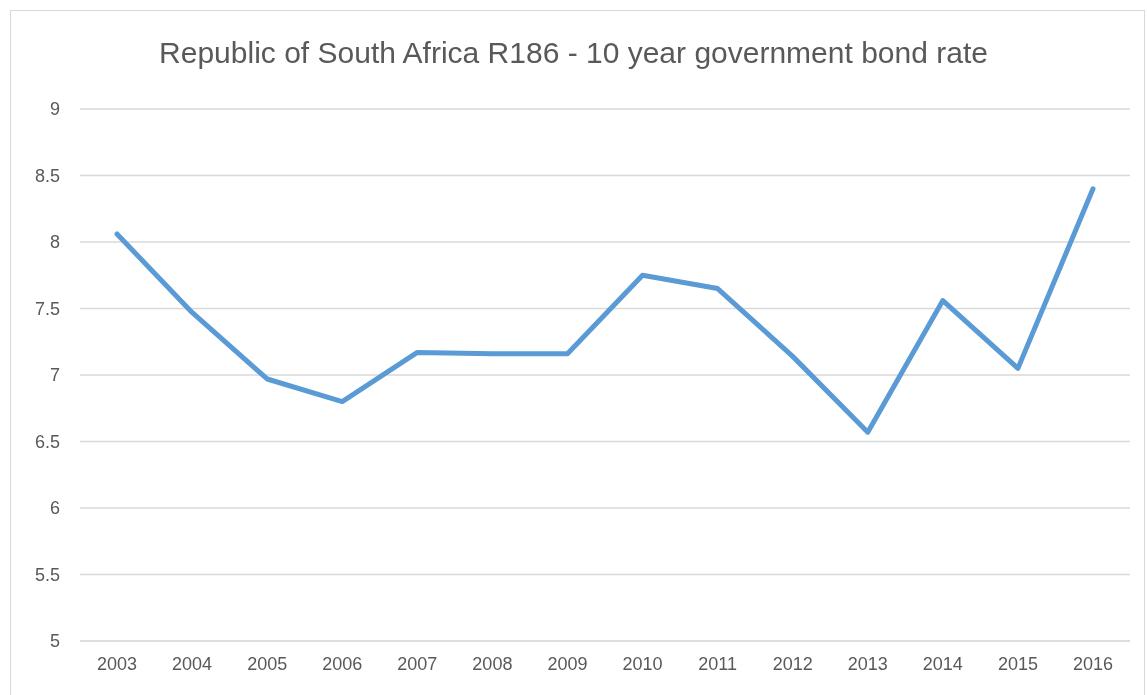 The image size is (1147, 695). Describe the element at coordinates (792, 663) in the screenshot. I see `x-tick-label: 2012` at that location.